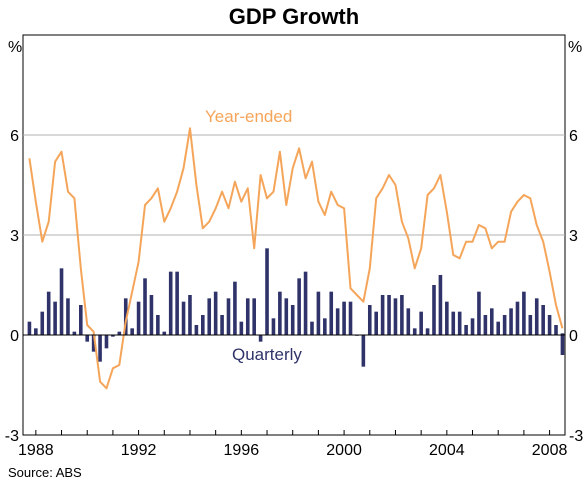 This screenshot has width=588, height=483. I want to click on y-tick-label-left: 0, so click(14, 336).